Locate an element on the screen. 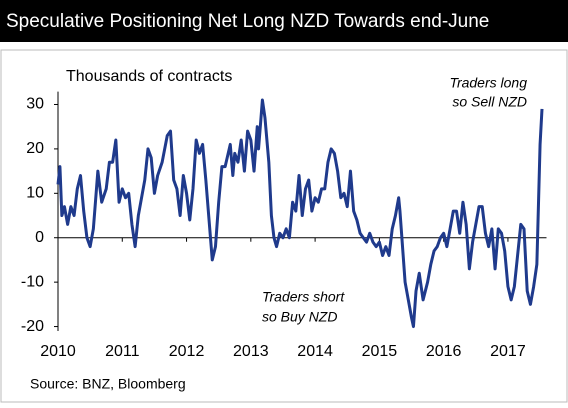 The width and height of the screenshot is (568, 408). title-bar is located at coordinates (284, 21).